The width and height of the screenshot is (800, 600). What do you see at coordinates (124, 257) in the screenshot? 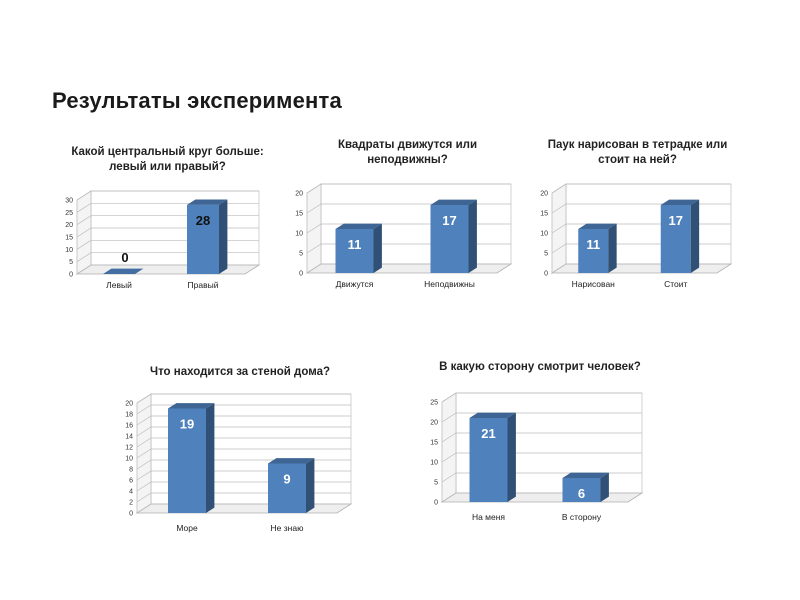
I see `data-label: 0` at bounding box center [124, 257].